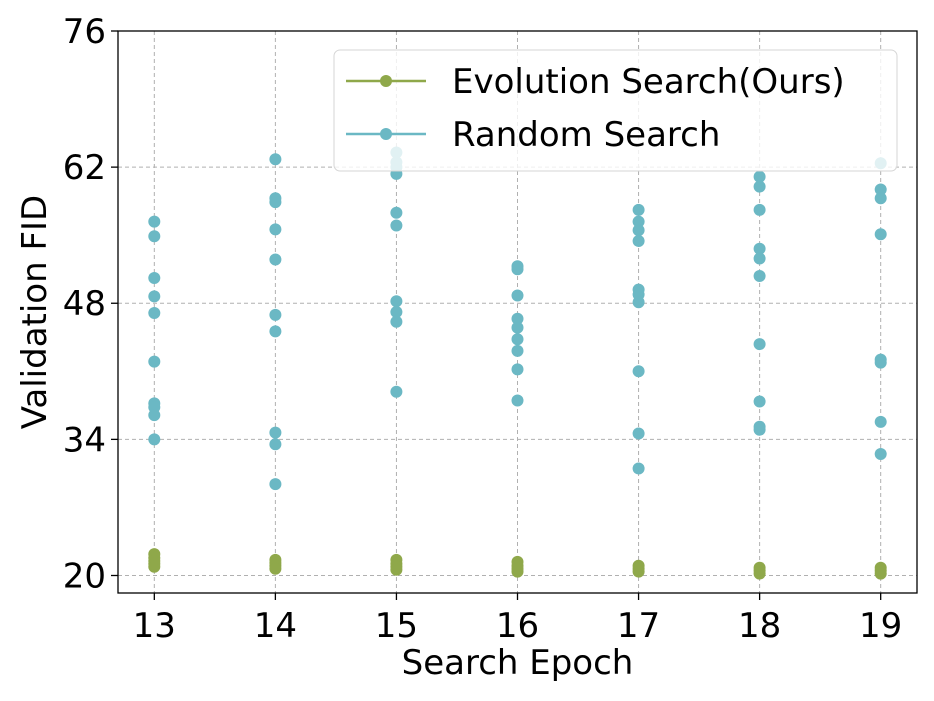 This screenshot has width=934, height=701. Describe the element at coordinates (586, 135) in the screenshot. I see `legend-label-random: Random Search` at that location.